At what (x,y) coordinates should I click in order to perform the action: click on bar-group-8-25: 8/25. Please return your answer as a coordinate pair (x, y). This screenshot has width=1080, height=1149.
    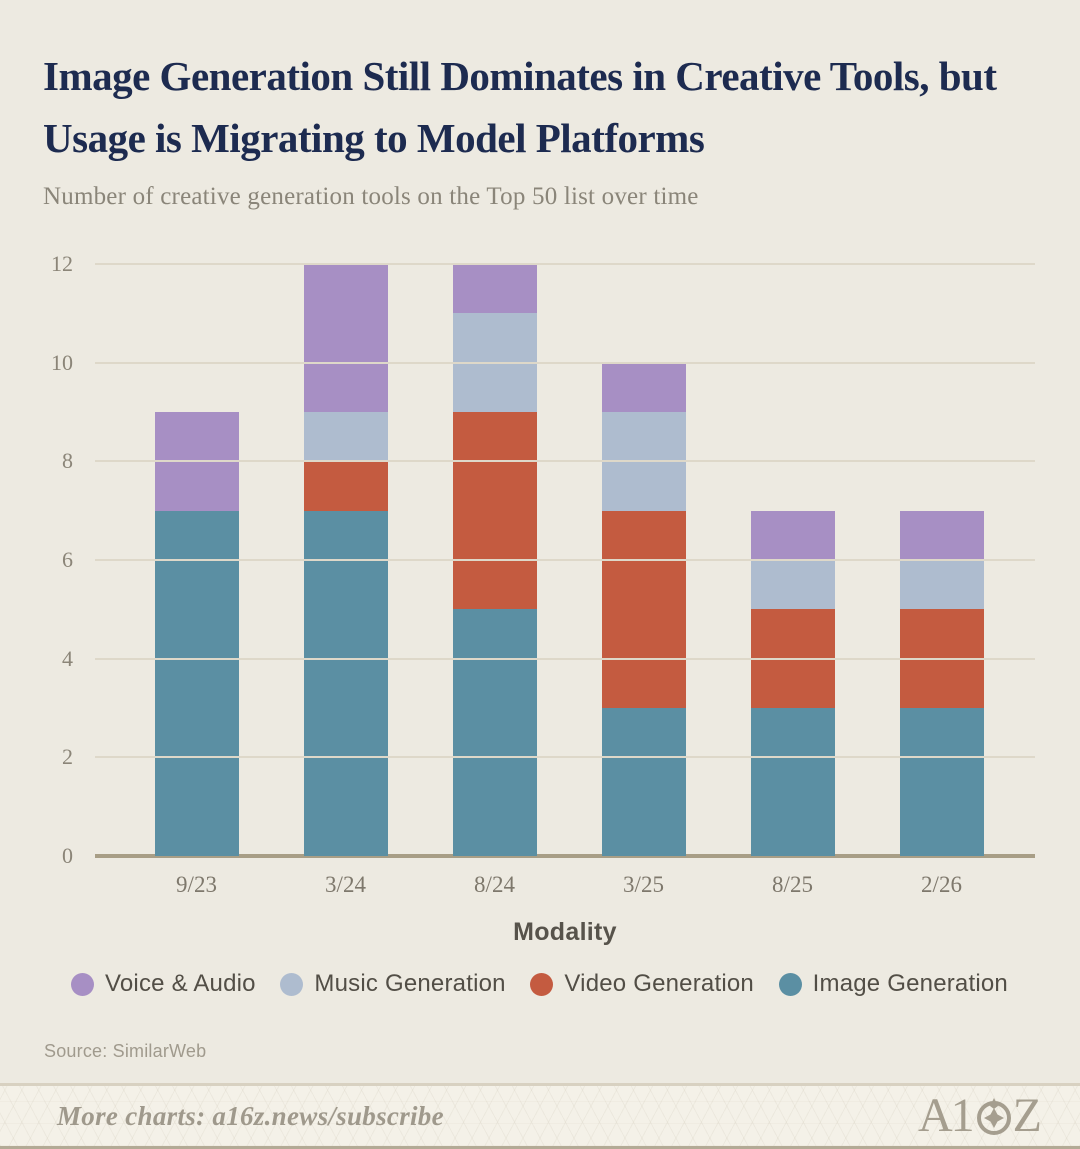
    Looking at the image, I should click on (792, 580).